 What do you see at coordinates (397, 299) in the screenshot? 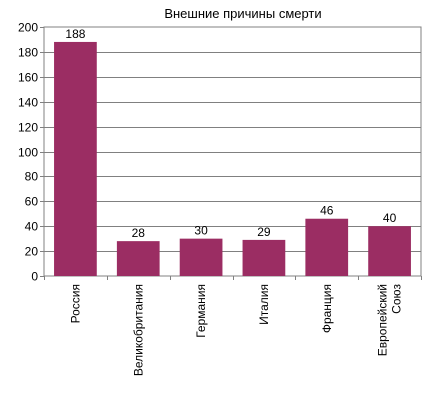
I see `x-tick-label-line: Союз` at bounding box center [397, 299].